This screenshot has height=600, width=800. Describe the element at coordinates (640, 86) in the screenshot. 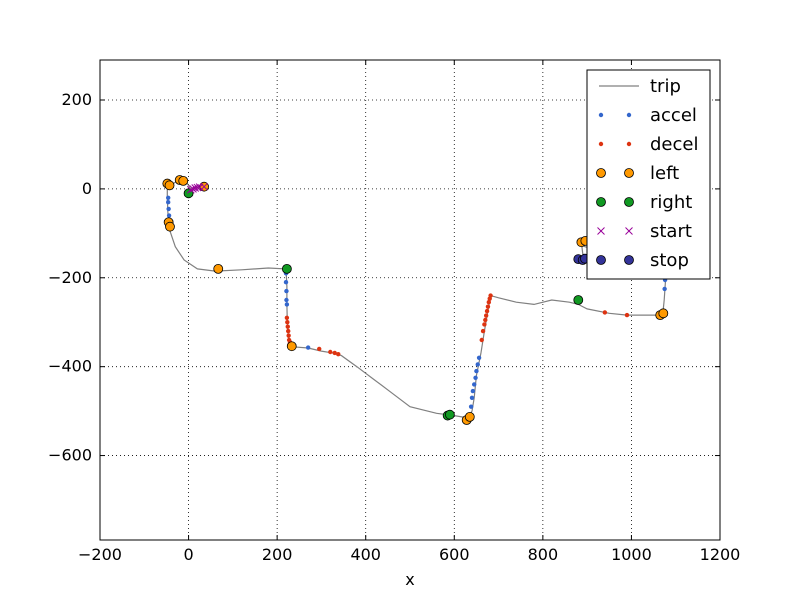

I see `legend-entry-trip: trip` at that location.